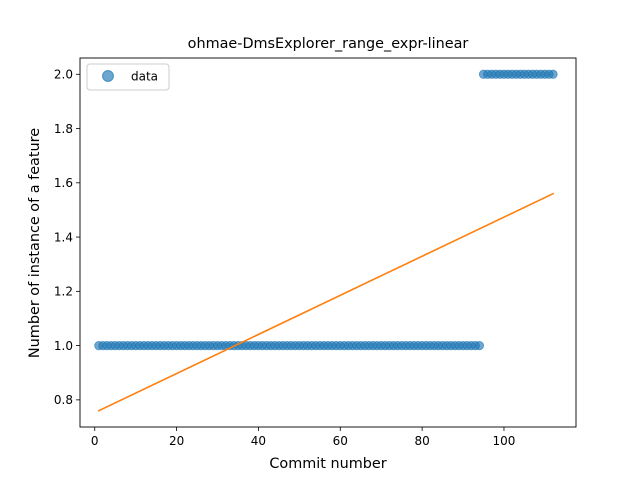 The height and width of the screenshot is (480, 640). I want to click on x-tick-label: 20, so click(176, 441).